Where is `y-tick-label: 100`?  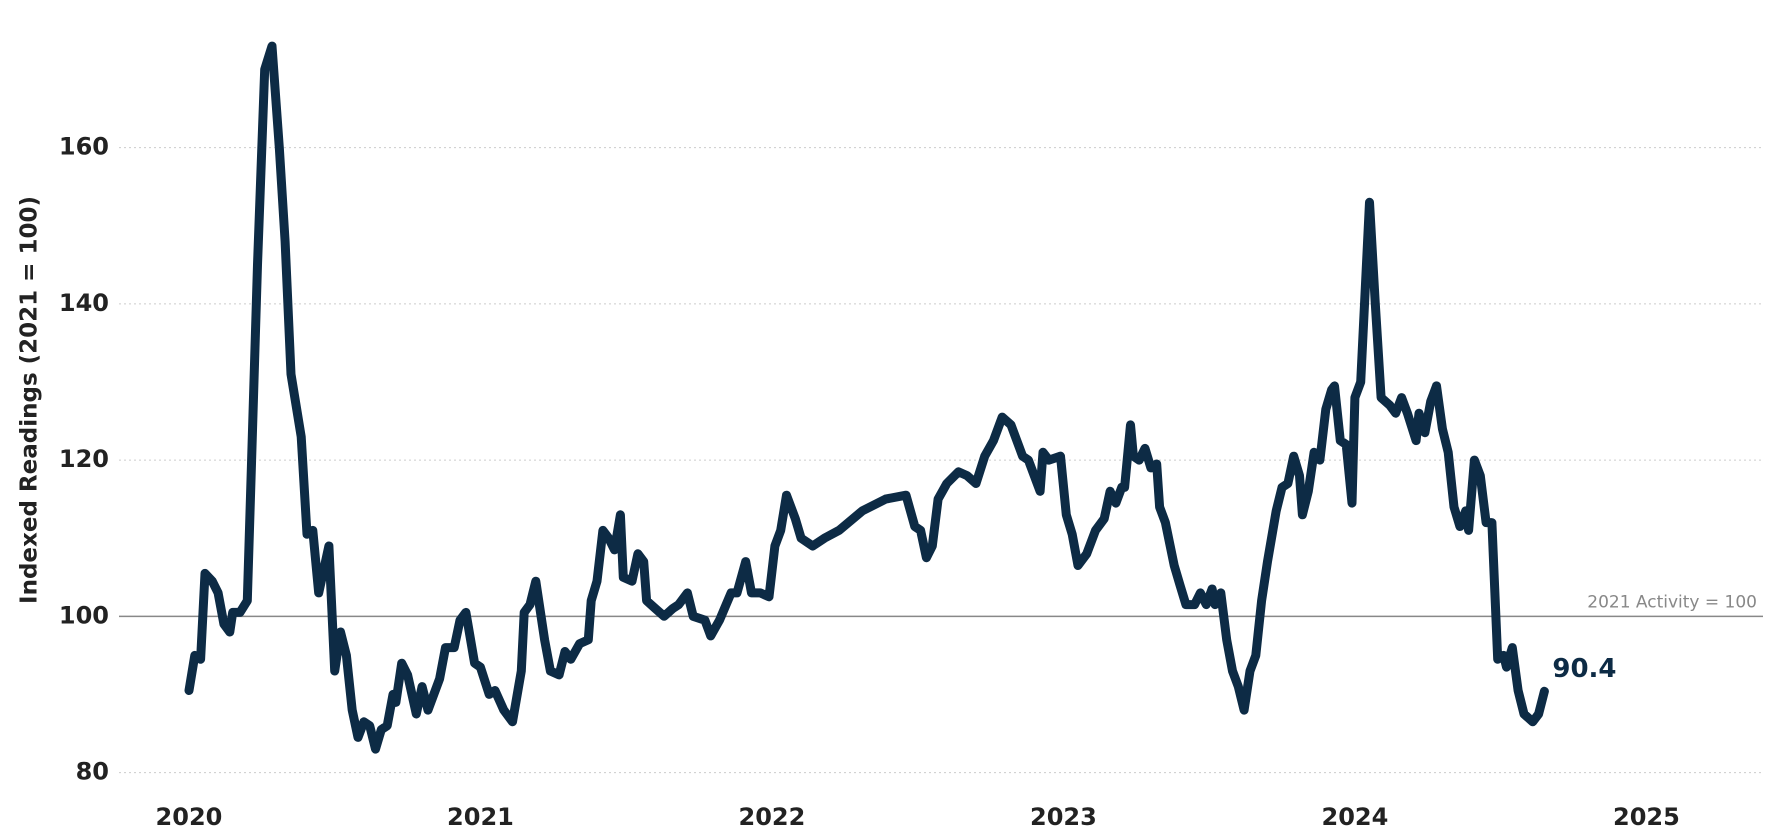 y-tick-label: 100 is located at coordinates (84, 615).